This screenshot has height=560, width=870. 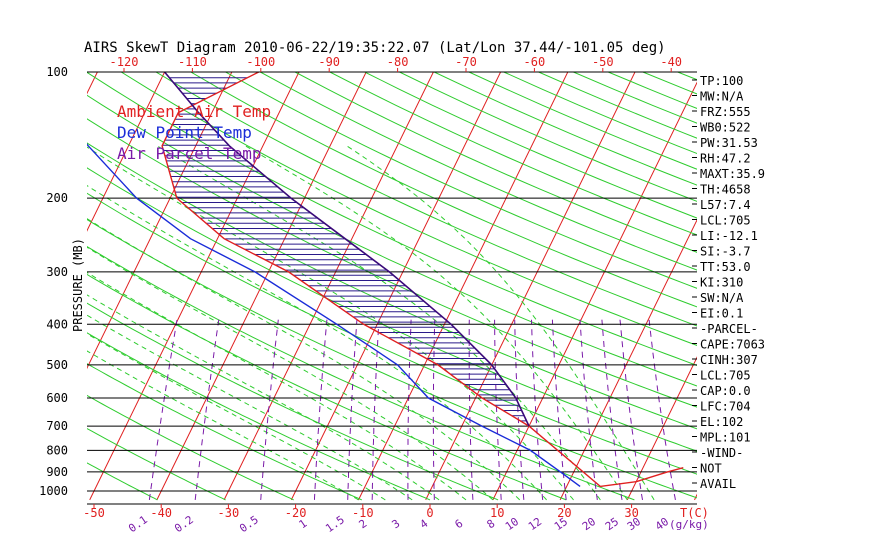 I want to click on stats-entry: EI:0.1, so click(x=721, y=314).